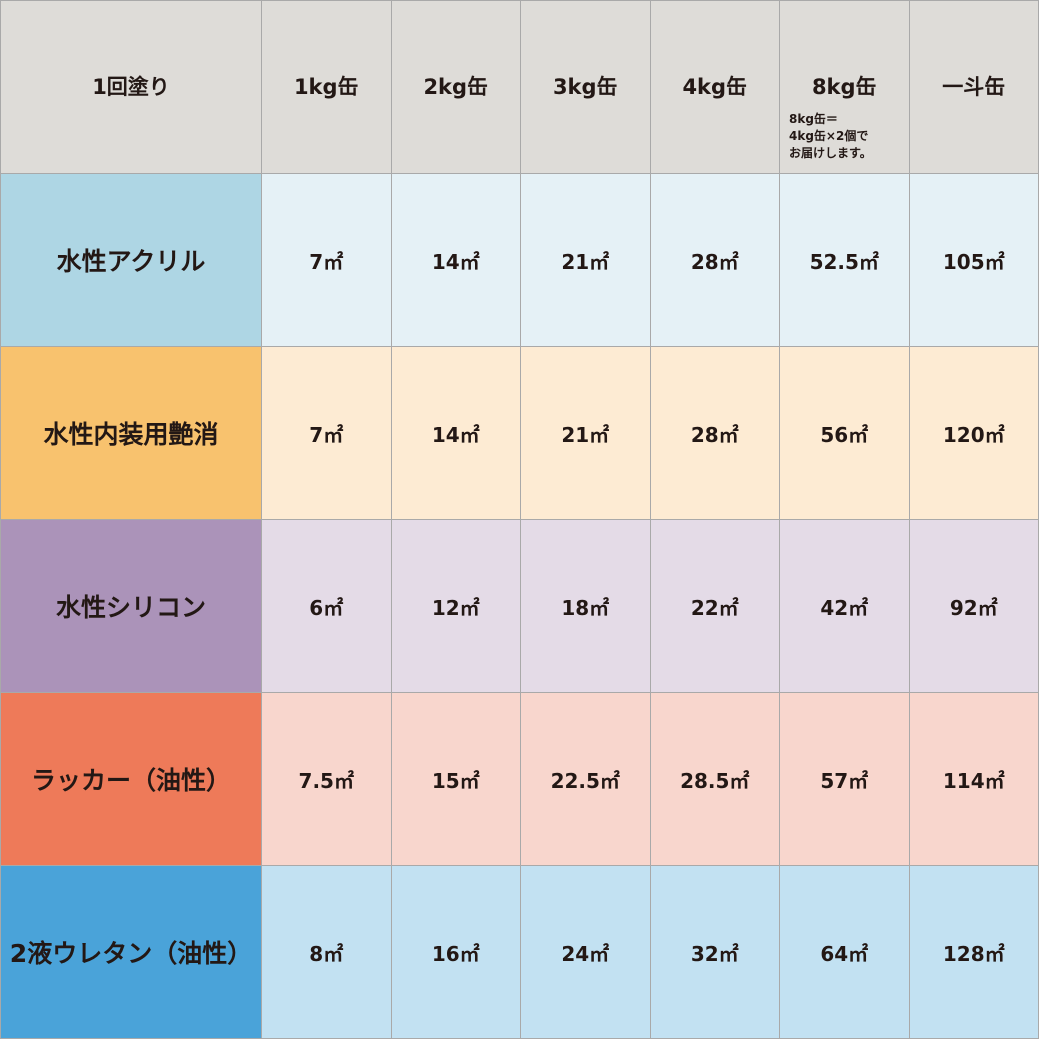 Image resolution: width=1039 pixels, height=1039 pixels. I want to click on header-8kg: 8kg缶 8kg缶＝ 4kg缶×2個で お届けします。, so click(844, 87).